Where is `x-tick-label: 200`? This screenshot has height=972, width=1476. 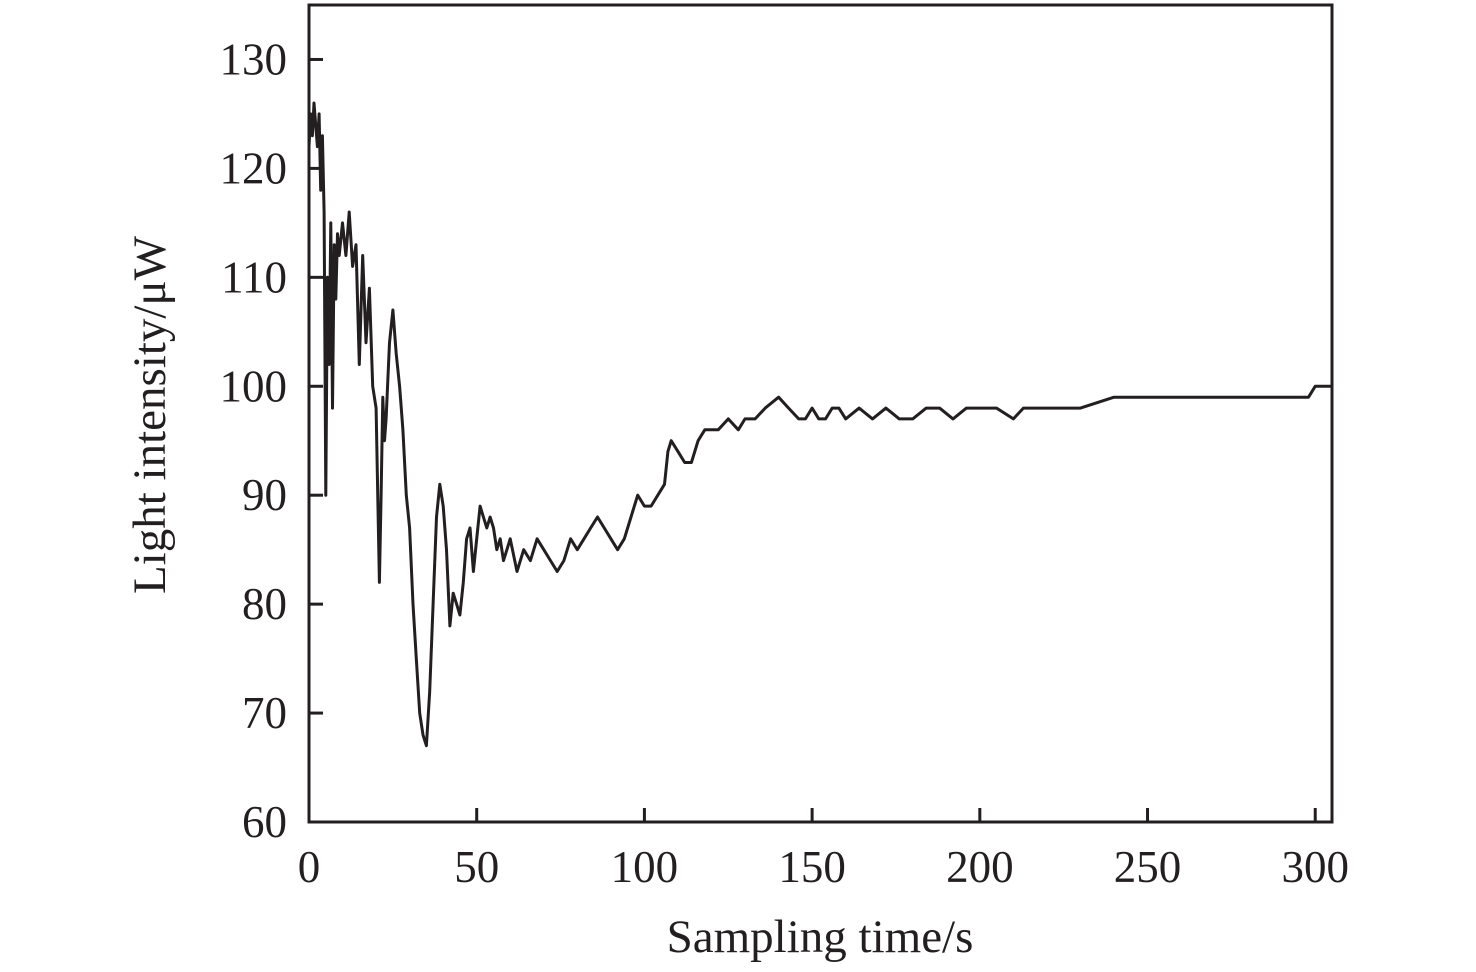
x-tick-label: 200 is located at coordinates (980, 867).